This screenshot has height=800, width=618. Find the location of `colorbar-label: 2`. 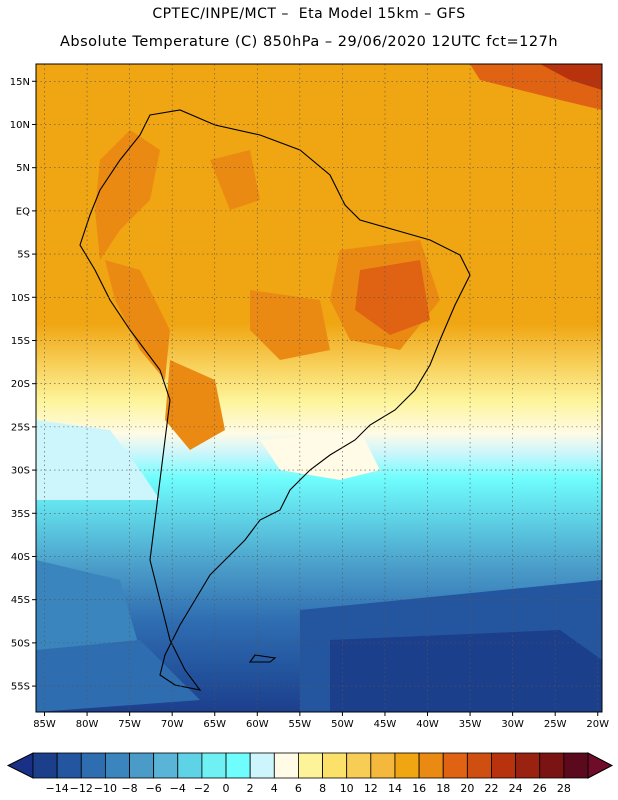

colorbar-label: 2 is located at coordinates (250, 788).